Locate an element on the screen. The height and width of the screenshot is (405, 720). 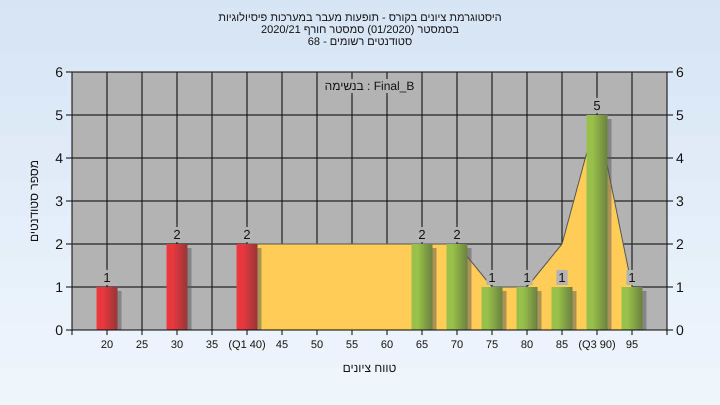
data-label: 5 is located at coordinates (597, 105).